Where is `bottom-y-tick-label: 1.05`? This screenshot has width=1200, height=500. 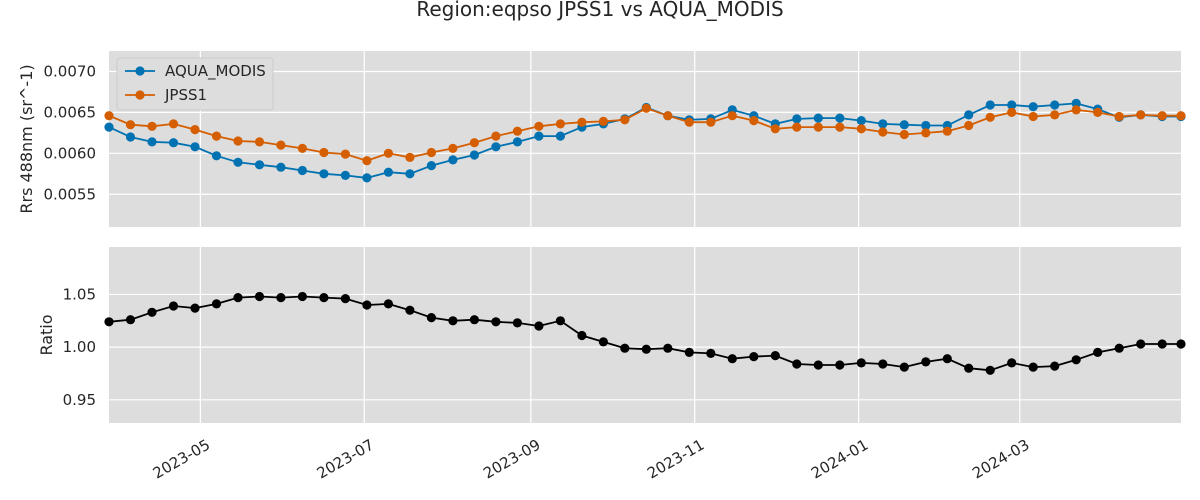 bottom-y-tick-label: 1.05 is located at coordinates (79, 294).